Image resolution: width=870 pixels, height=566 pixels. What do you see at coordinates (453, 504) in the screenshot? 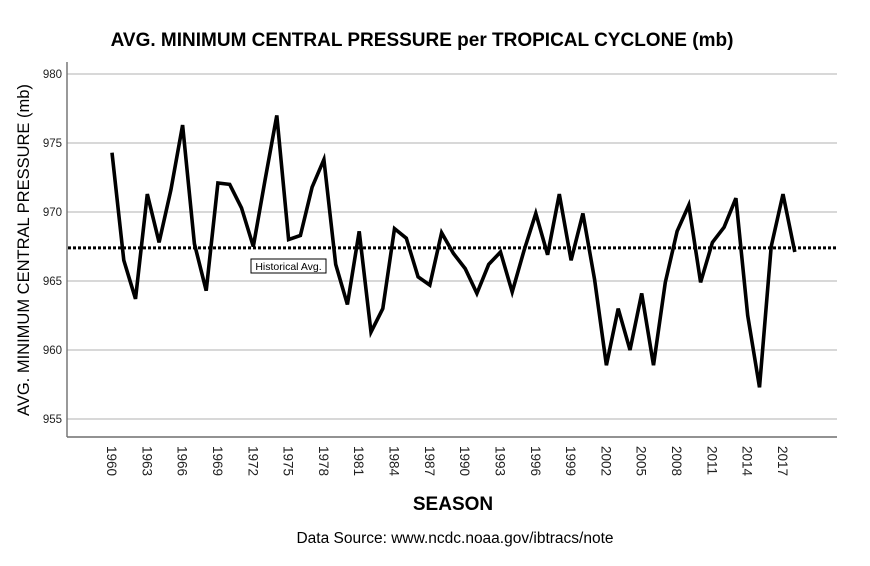
I see `x-axis-title: SEASON` at bounding box center [453, 504].